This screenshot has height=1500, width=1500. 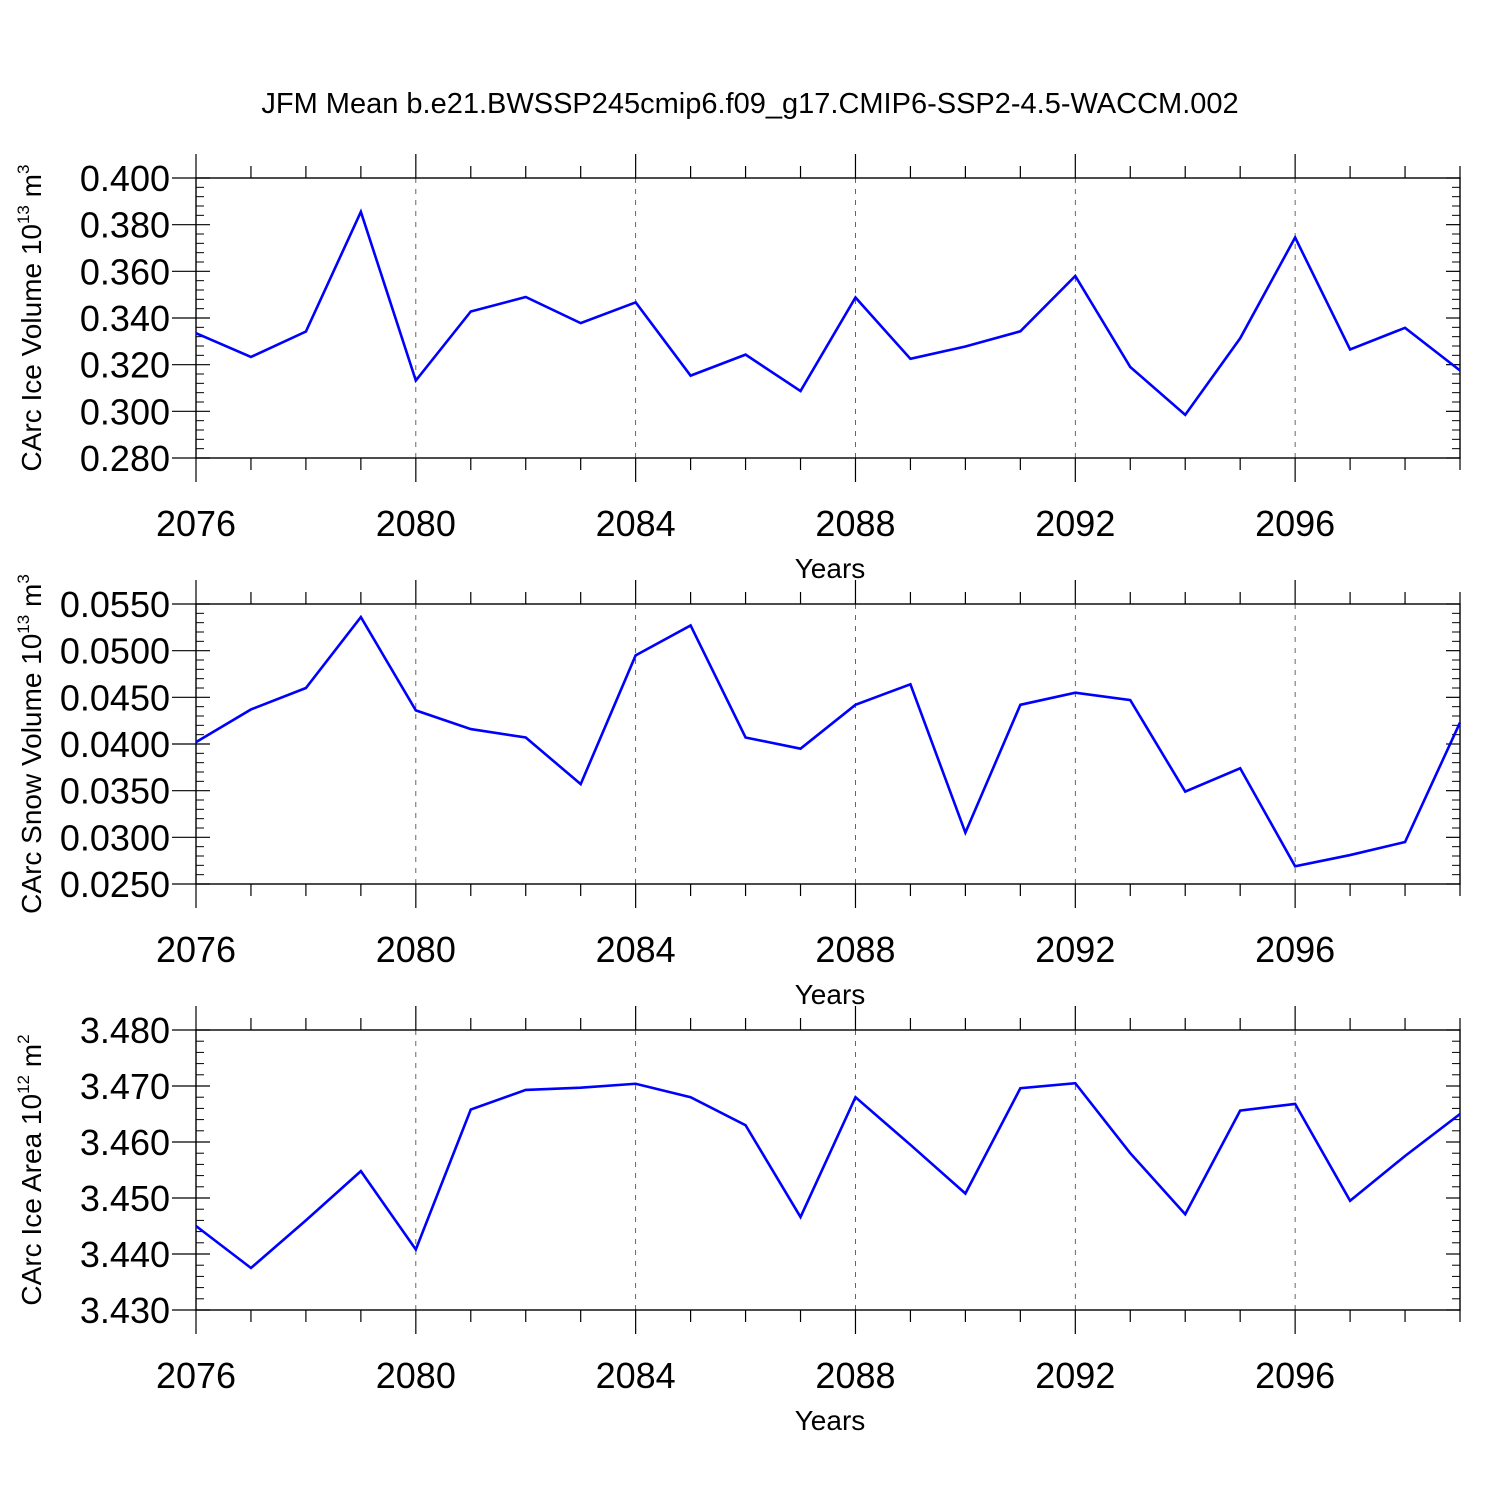 What do you see at coordinates (115, 791) in the screenshot?
I see `y-tick-label: 0.0350` at bounding box center [115, 791].